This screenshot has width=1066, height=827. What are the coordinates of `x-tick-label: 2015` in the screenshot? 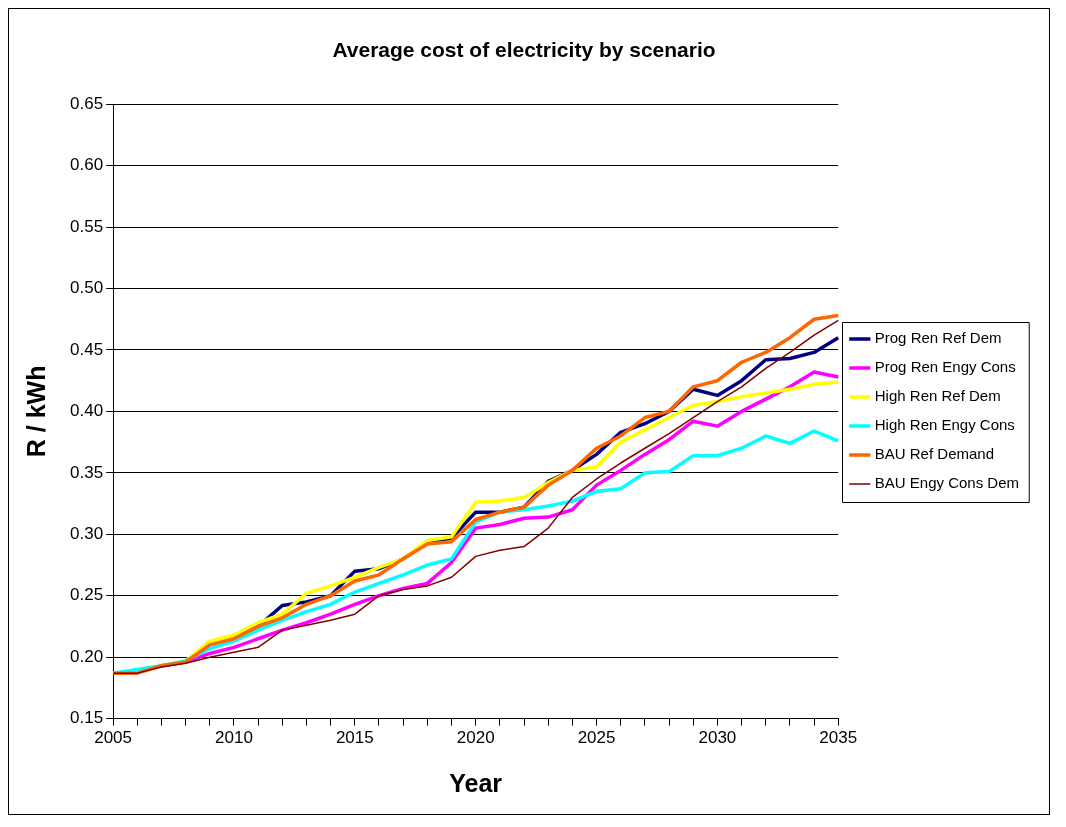 It's located at (354, 738).